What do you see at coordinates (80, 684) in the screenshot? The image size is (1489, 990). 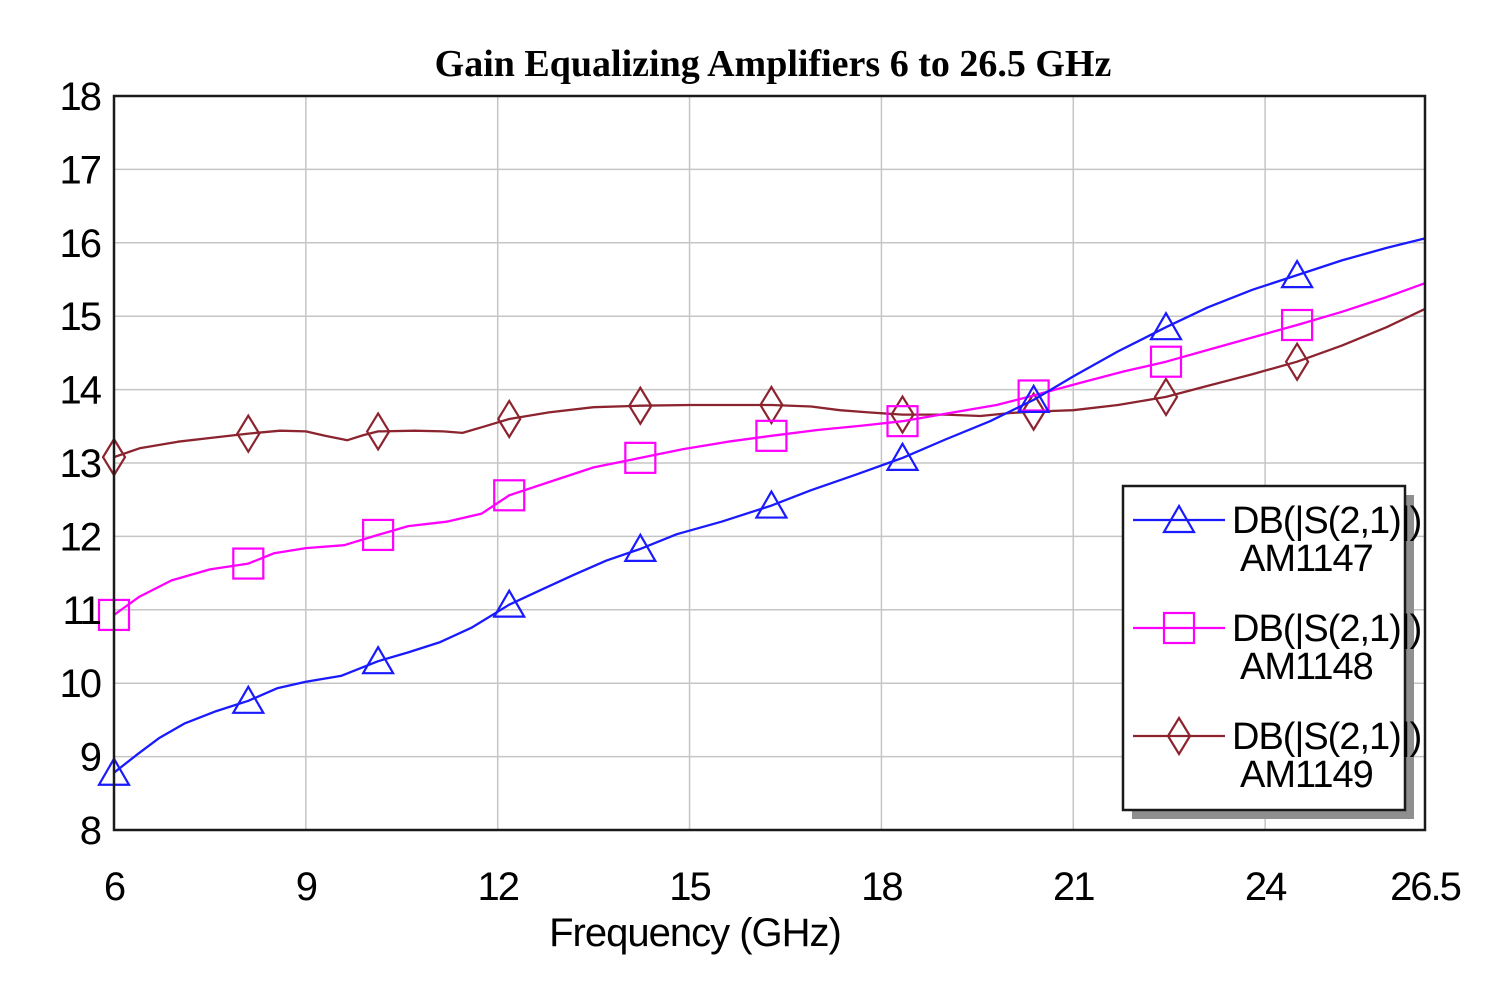 I see `y-tick-label: 10` at bounding box center [80, 684].